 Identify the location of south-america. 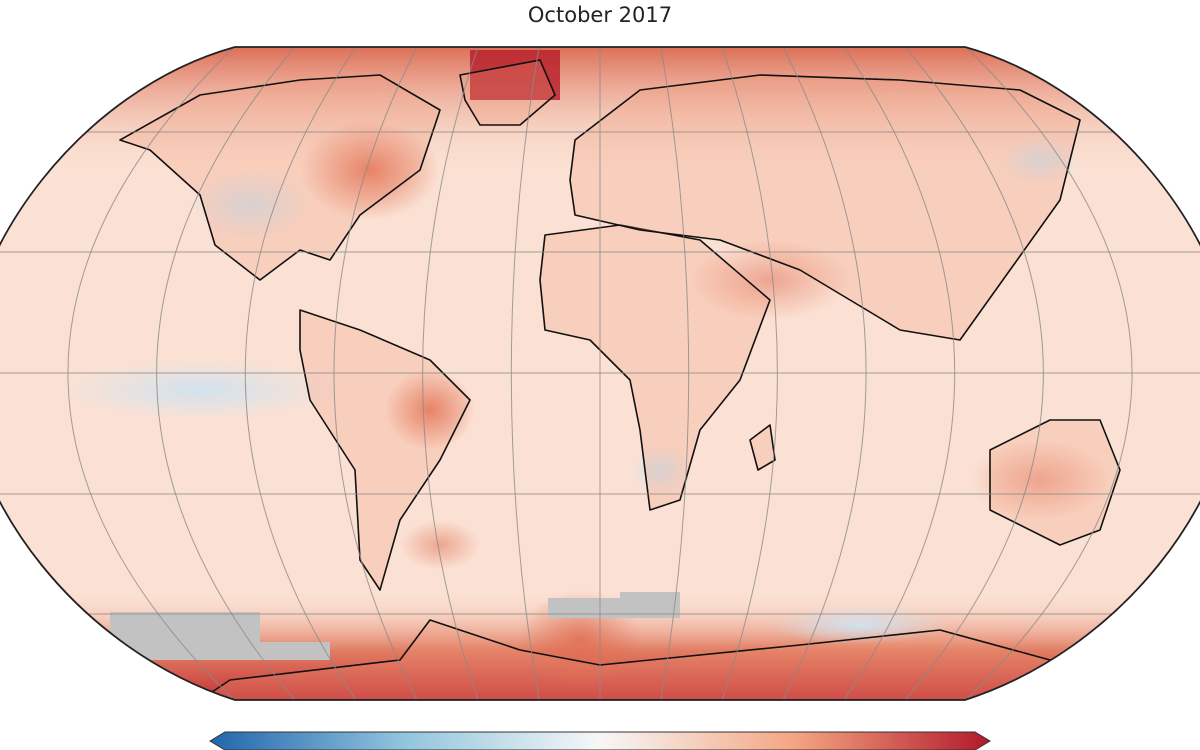
(385, 450).